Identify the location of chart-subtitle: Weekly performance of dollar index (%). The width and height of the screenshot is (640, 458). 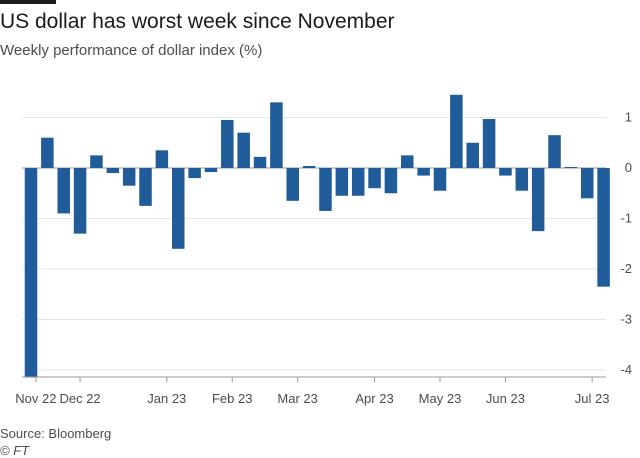
(131, 50).